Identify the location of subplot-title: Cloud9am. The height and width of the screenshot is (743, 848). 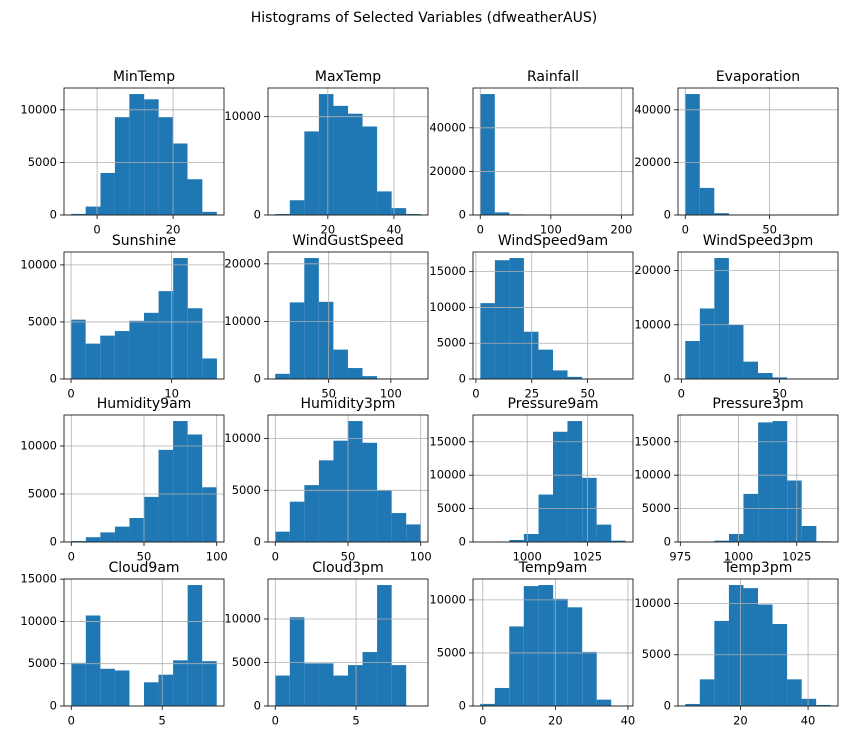
(143, 568).